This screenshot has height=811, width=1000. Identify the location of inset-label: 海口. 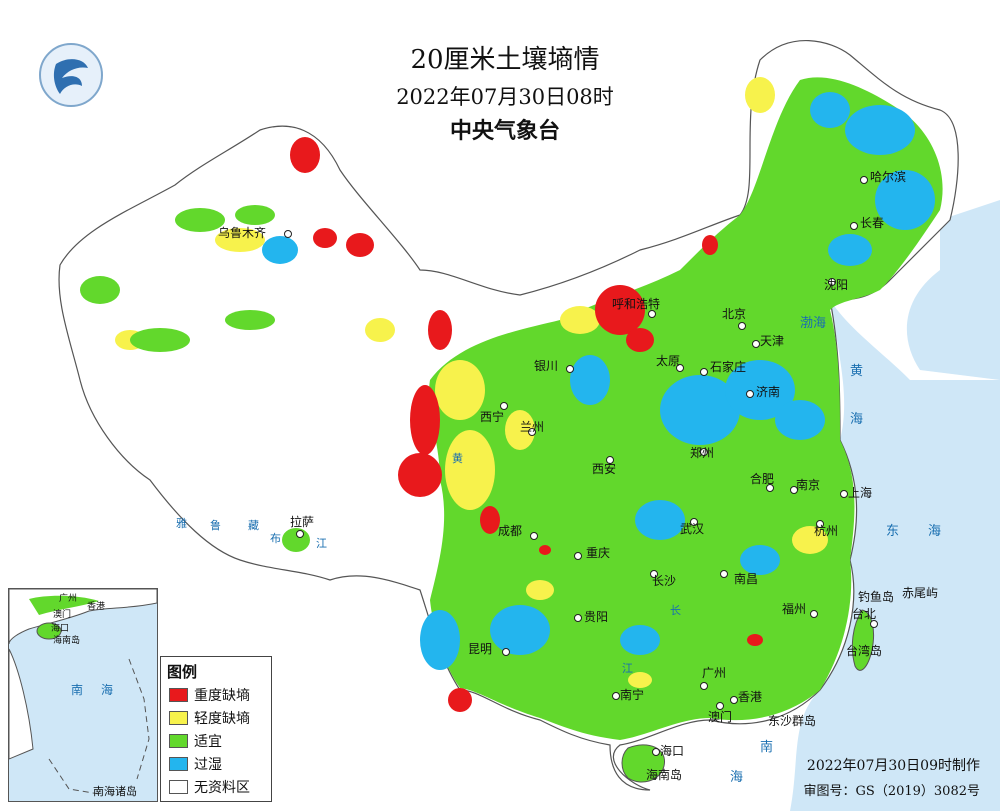
(60, 629).